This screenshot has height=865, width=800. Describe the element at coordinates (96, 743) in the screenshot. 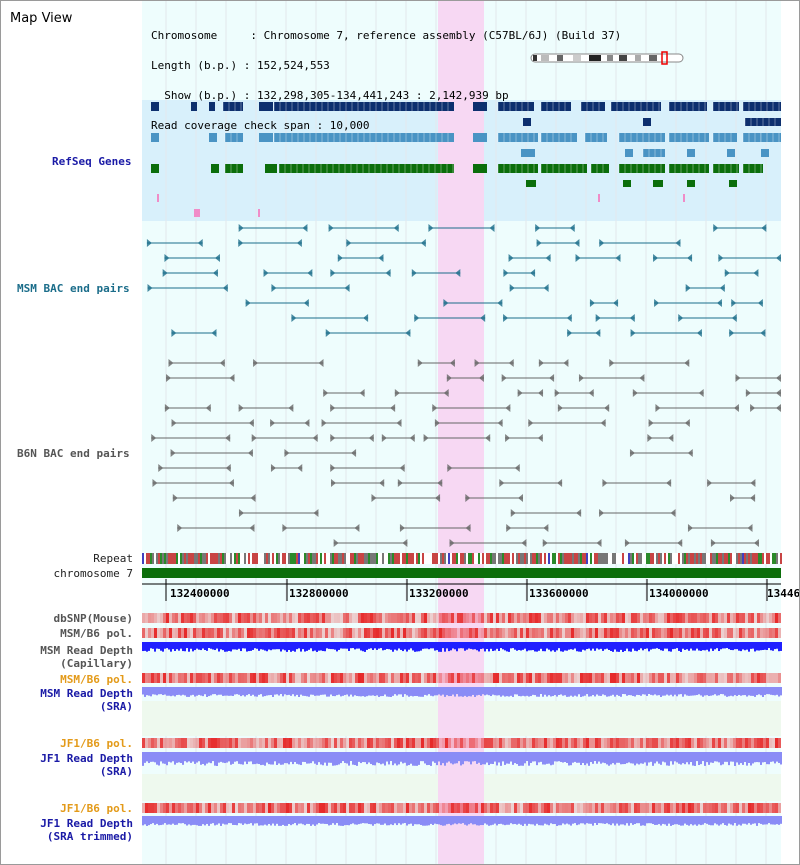

I see `track-label-jf1-b6-pol: JF1/B6 pol.` at that location.